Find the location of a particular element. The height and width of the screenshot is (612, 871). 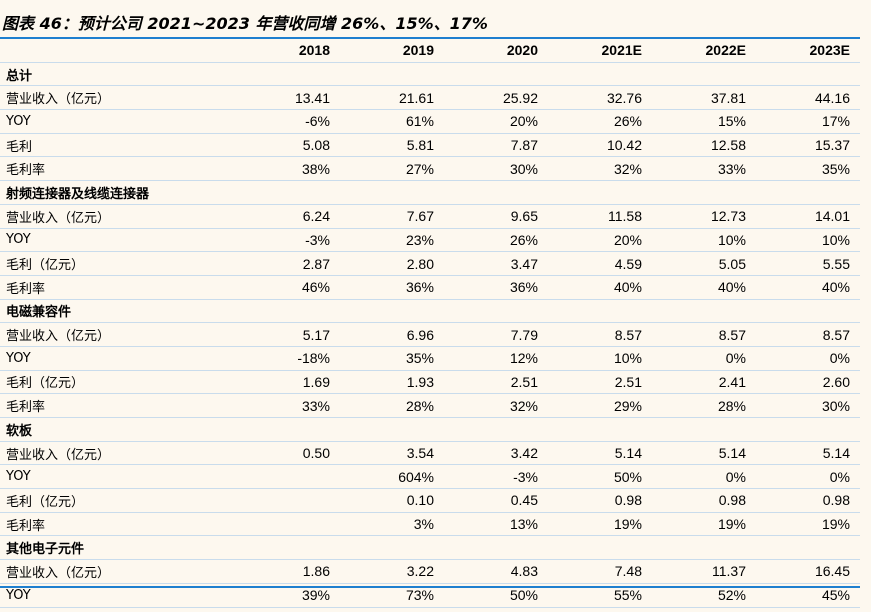

section-title: 电磁兼容件 is located at coordinates (430, 311).